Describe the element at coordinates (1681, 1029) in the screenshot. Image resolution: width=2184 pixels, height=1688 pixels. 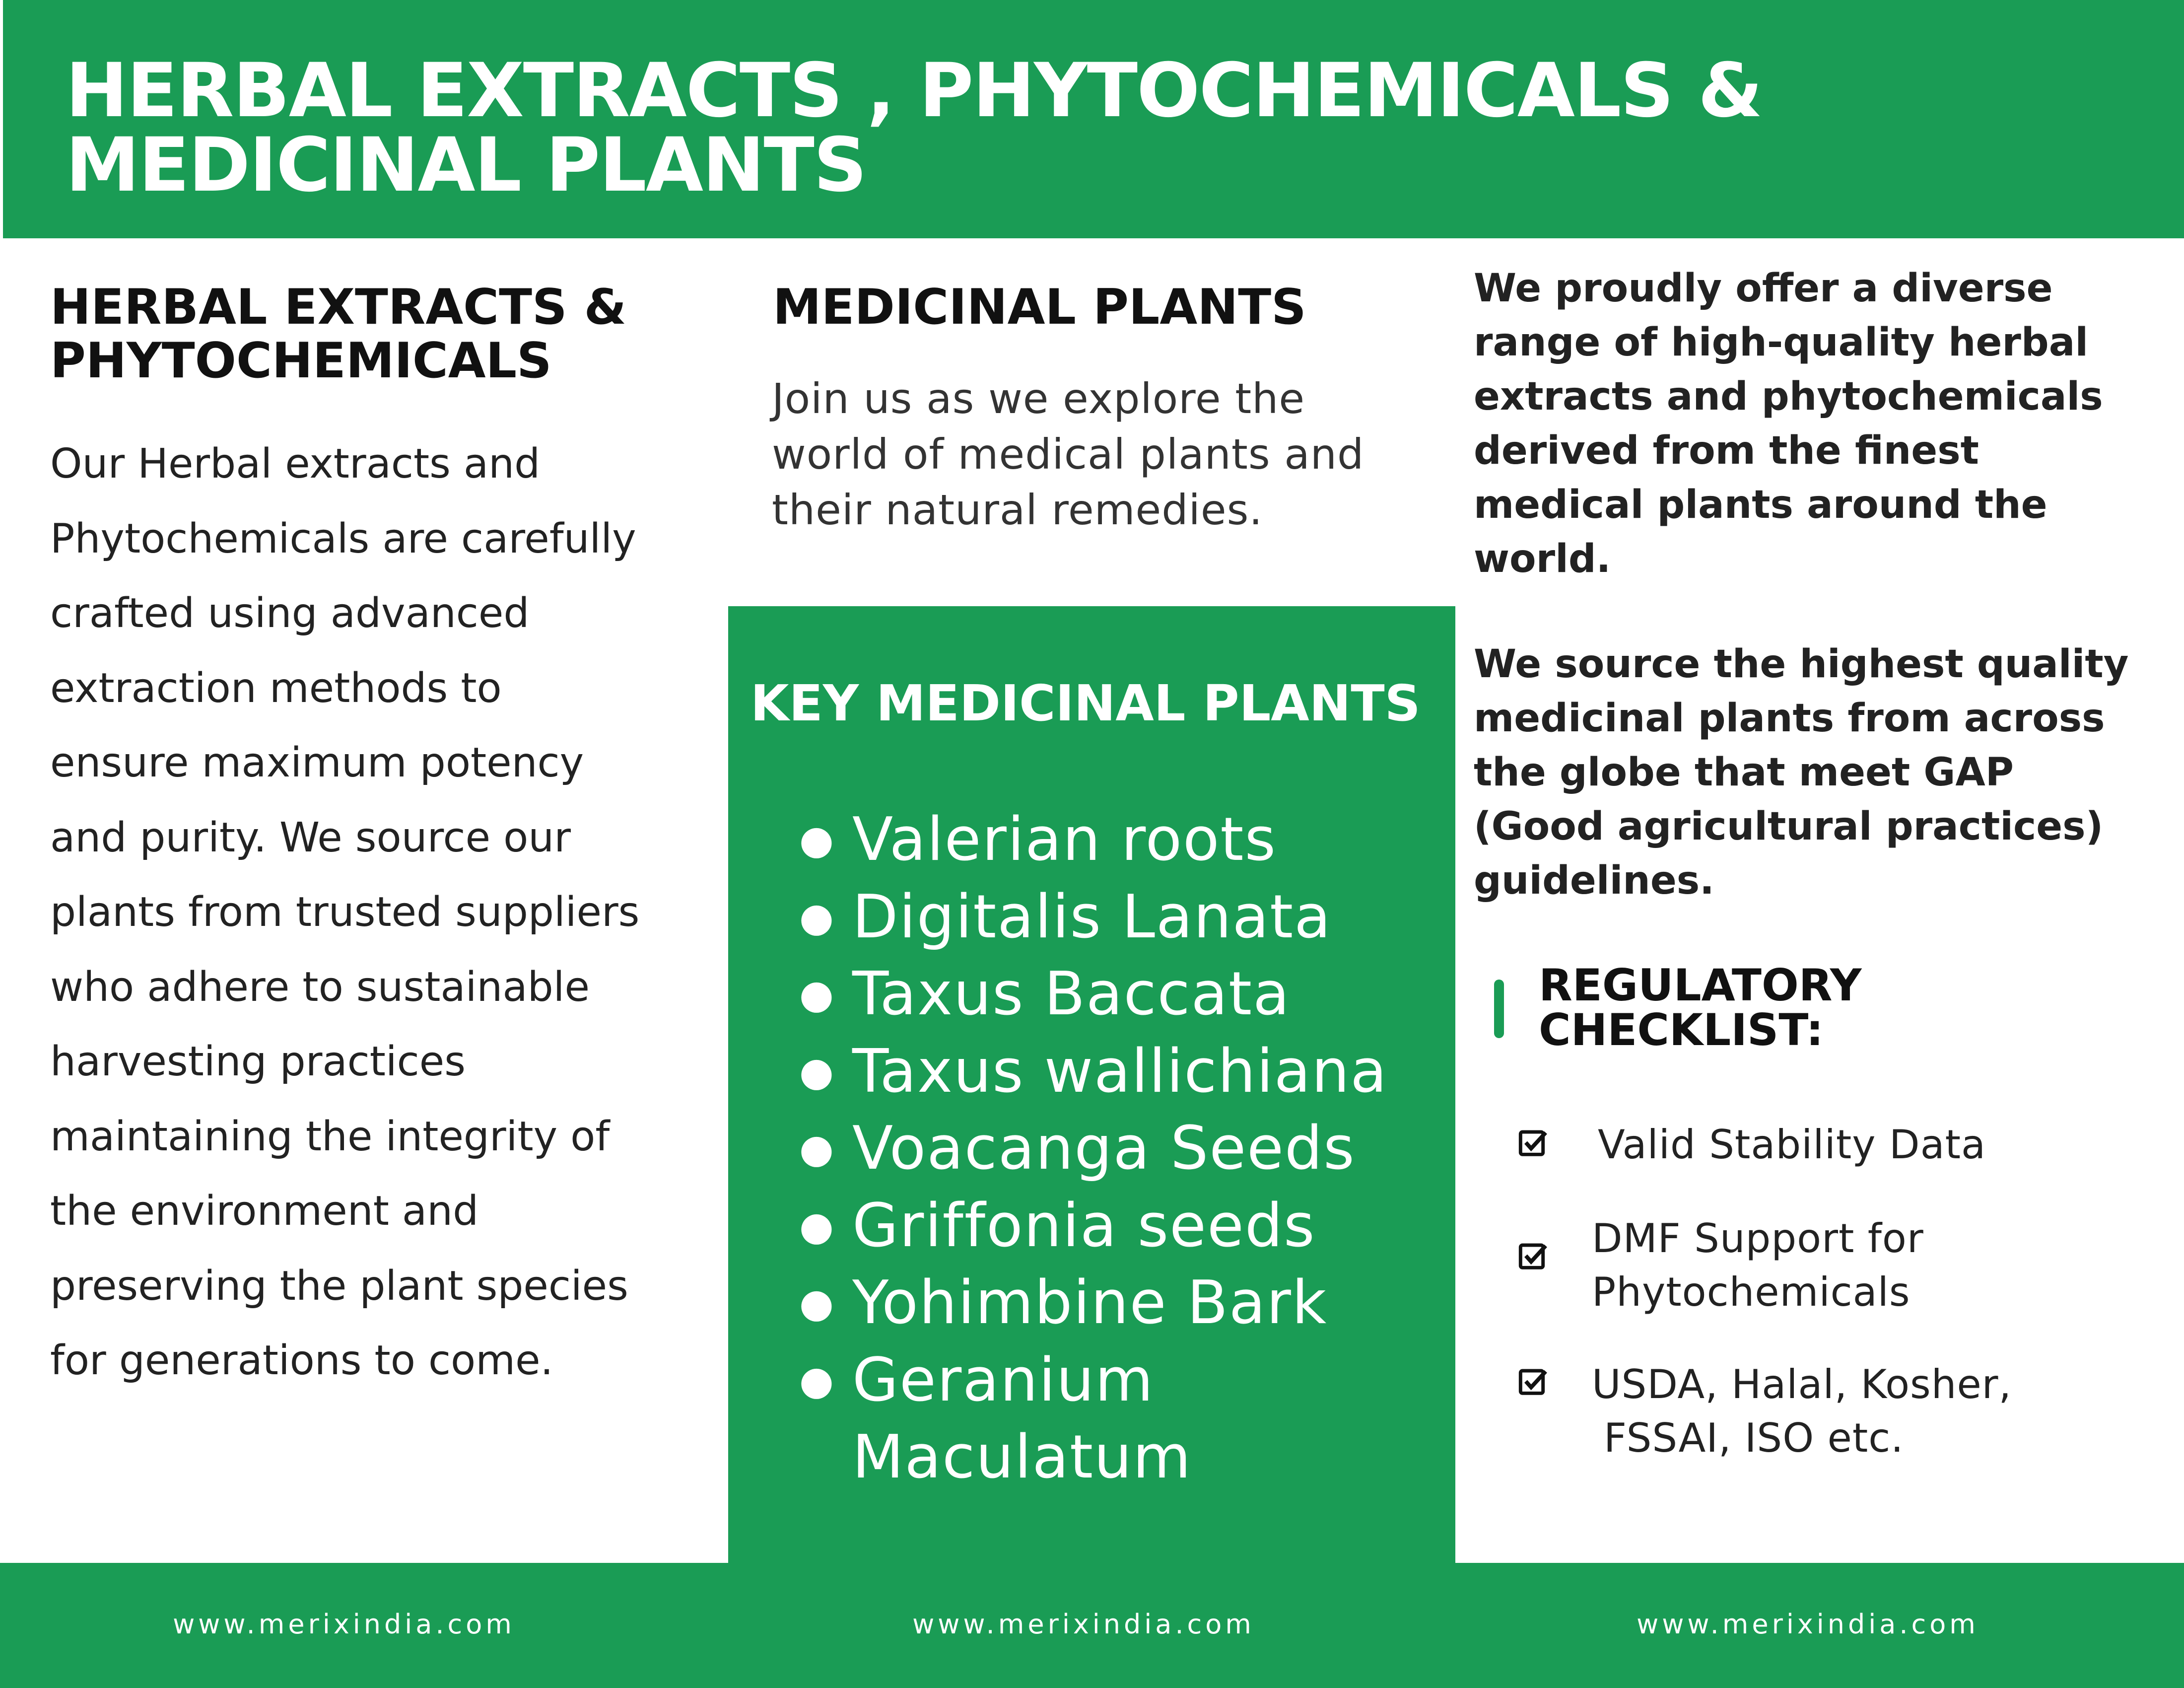
I see `heading-line: CHECKLIST:` at that location.